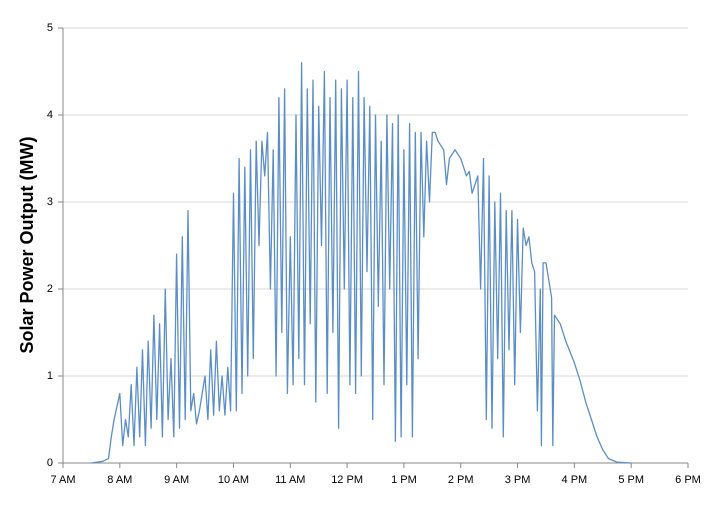 The image size is (728, 517). Describe the element at coordinates (50, 202) in the screenshot. I see `y-tick-label: 3` at that location.